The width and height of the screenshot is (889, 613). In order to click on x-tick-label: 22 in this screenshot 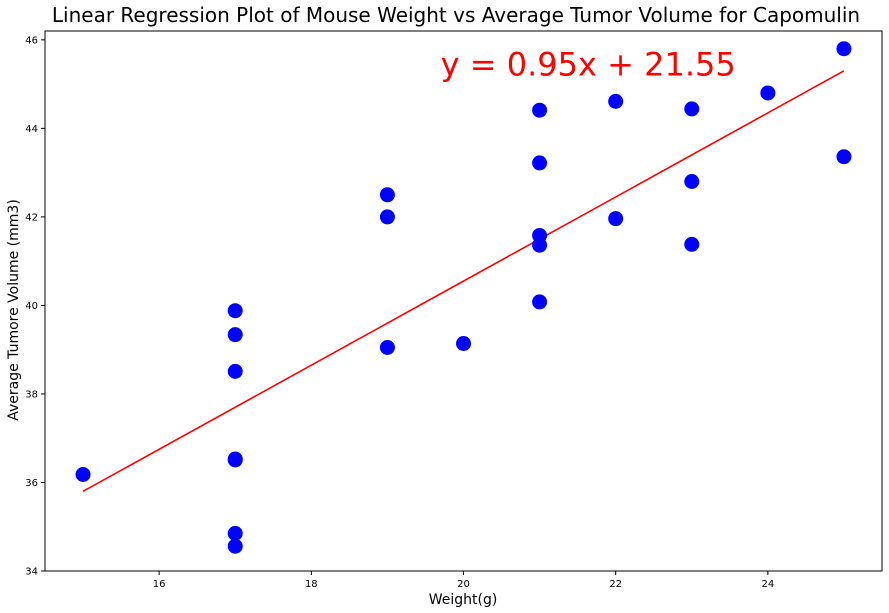, I will do `click(615, 584)`.